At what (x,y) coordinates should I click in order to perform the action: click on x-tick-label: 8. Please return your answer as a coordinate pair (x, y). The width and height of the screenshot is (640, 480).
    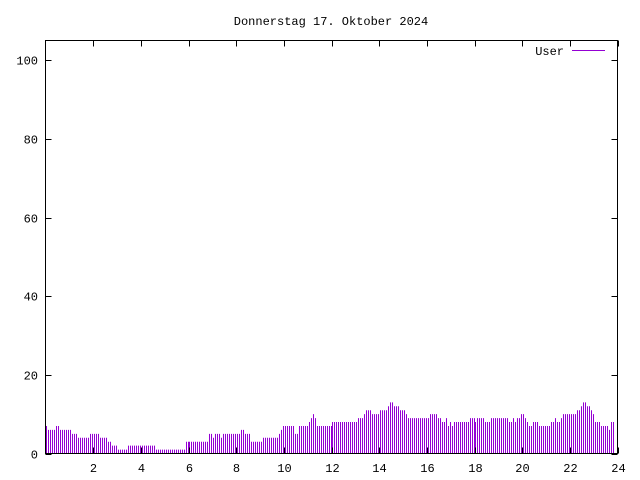
    Looking at the image, I should click on (236, 469).